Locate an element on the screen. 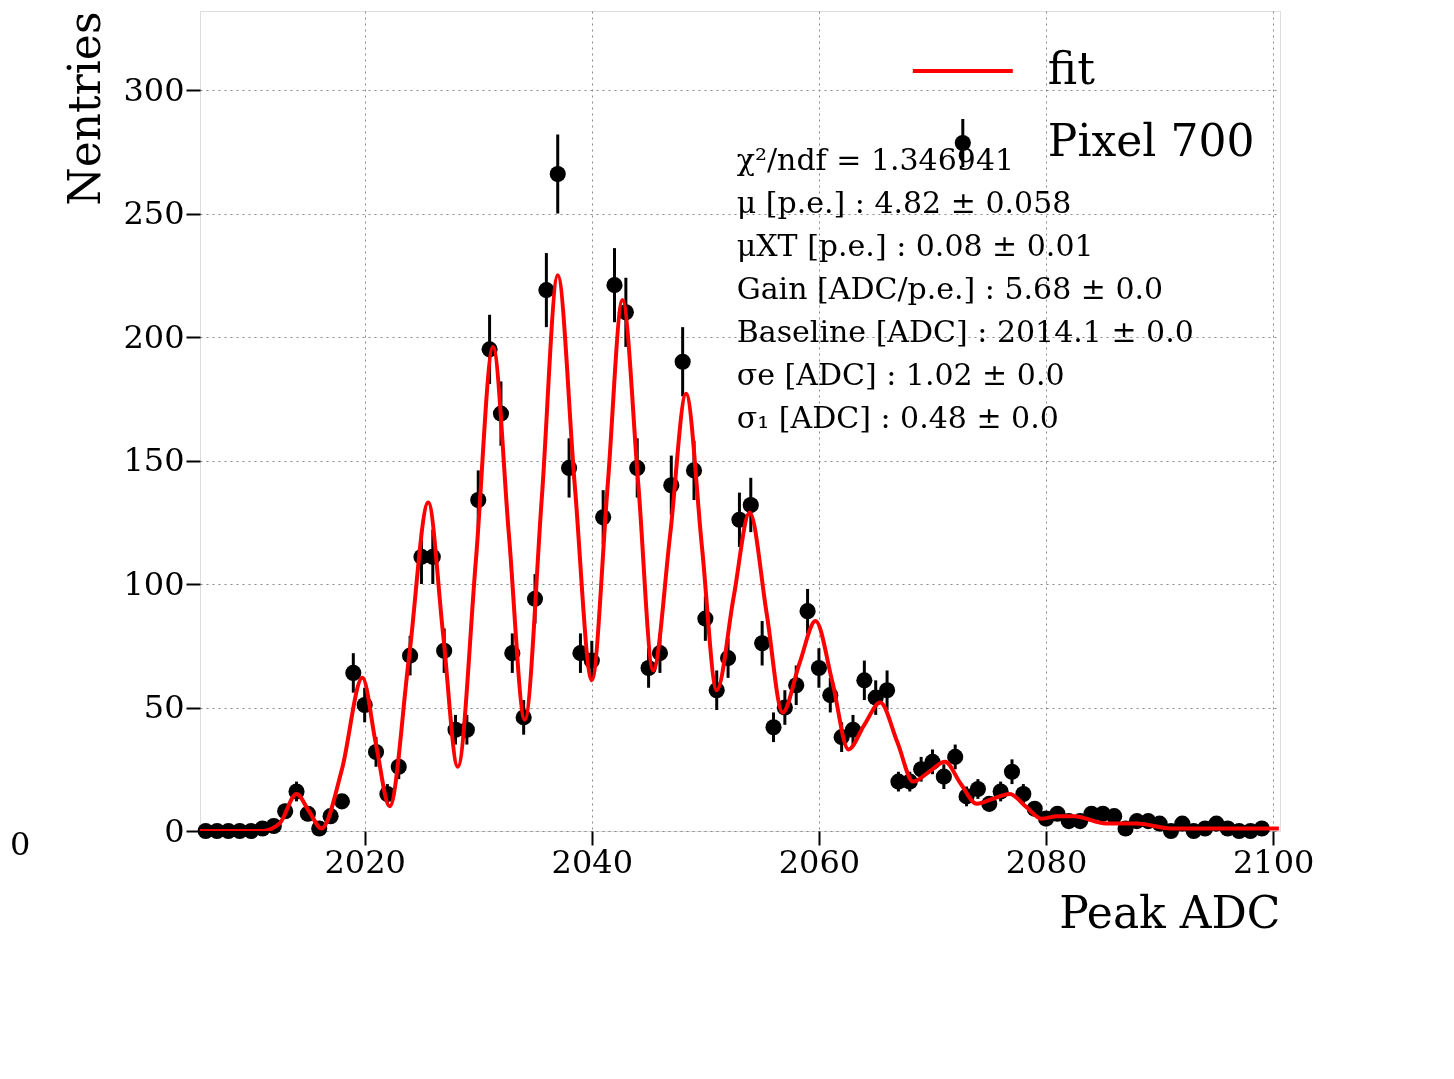  y-tick-label: 150 is located at coordinates (154, 460).